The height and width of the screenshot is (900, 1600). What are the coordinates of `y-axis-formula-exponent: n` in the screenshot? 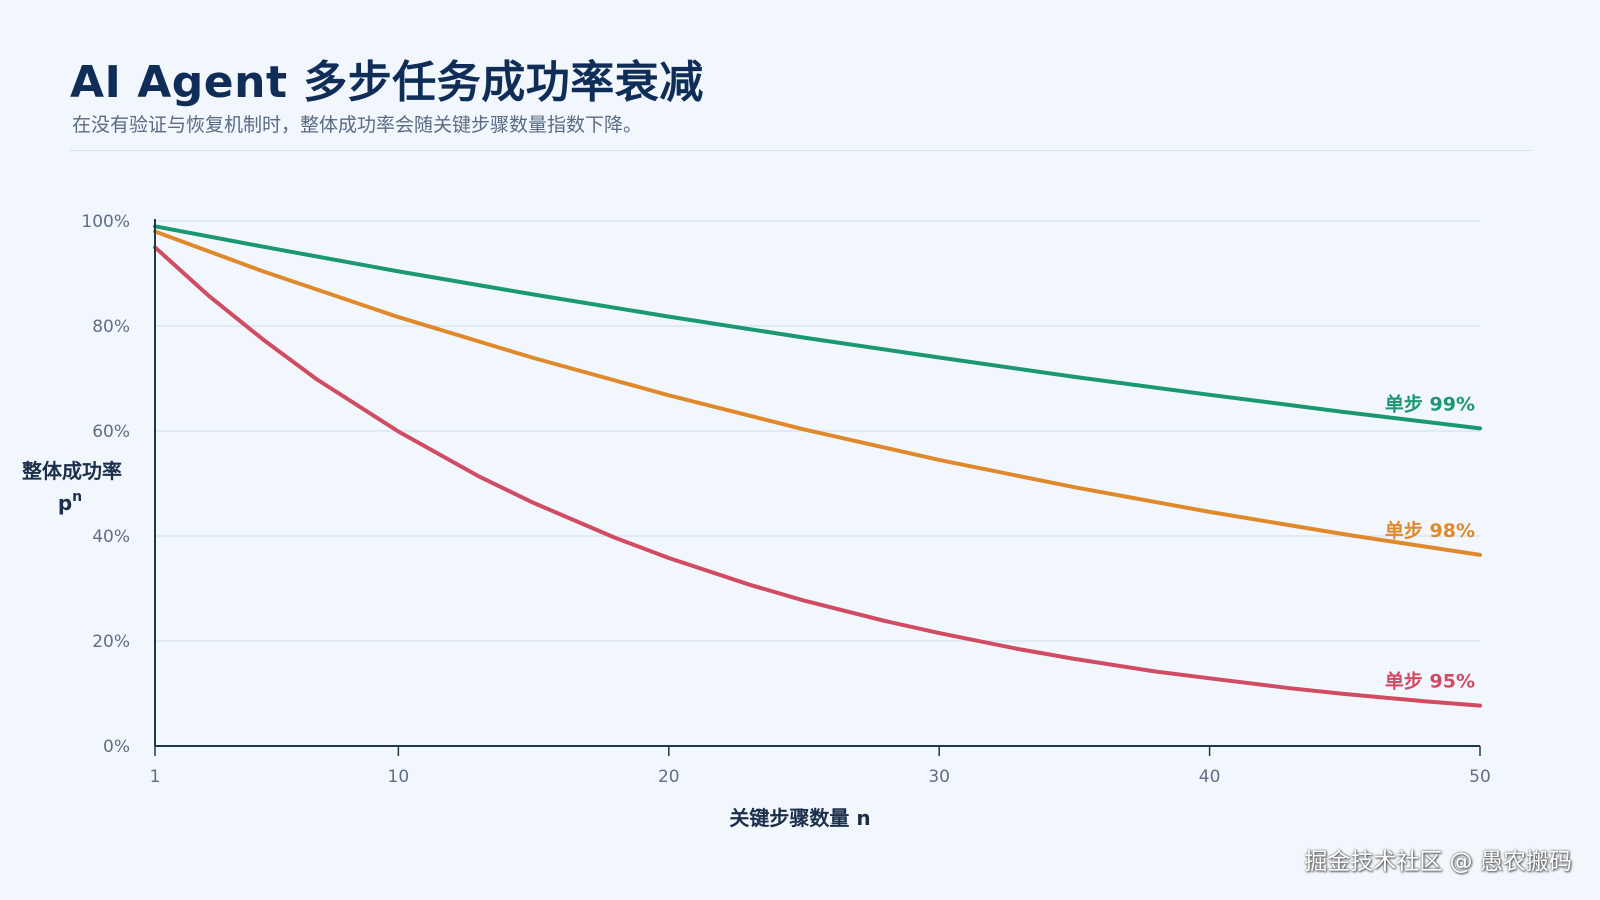 It's located at (77, 497).